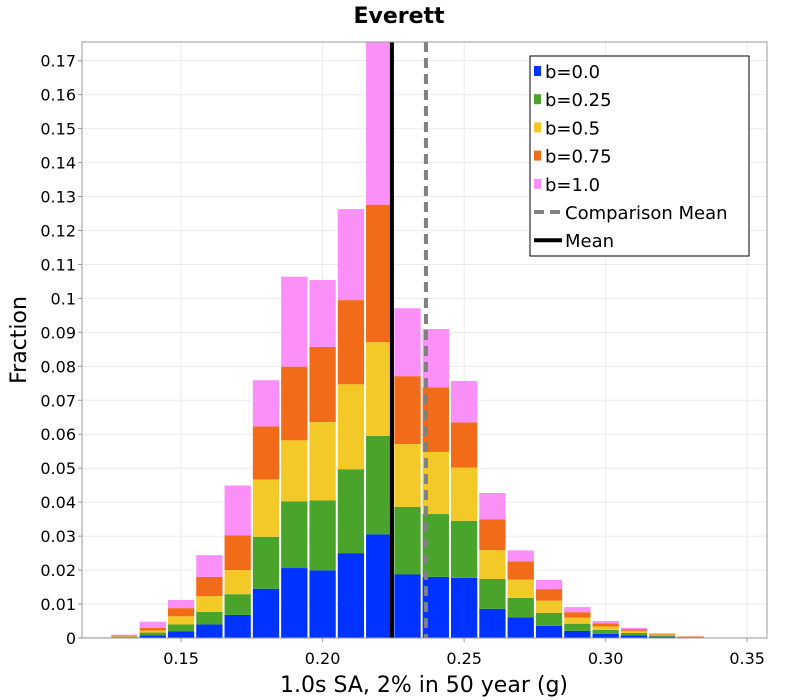 Image resolution: width=800 pixels, height=700 pixels. What do you see at coordinates (58, 264) in the screenshot?
I see `y-tick-label: 0.11` at bounding box center [58, 264].